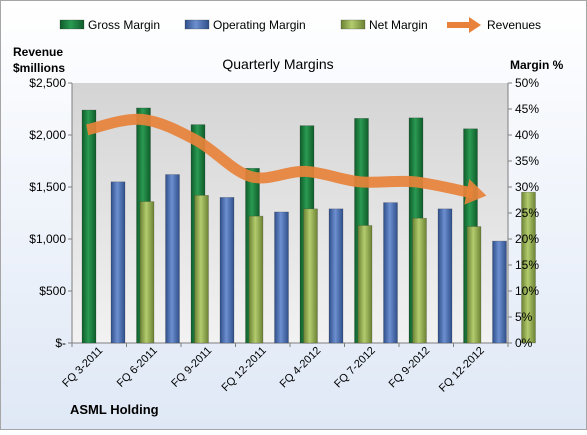 The image size is (587, 435). Describe the element at coordinates (353, 24) in the screenshot. I see `legend-swatch-net-margin` at that location.